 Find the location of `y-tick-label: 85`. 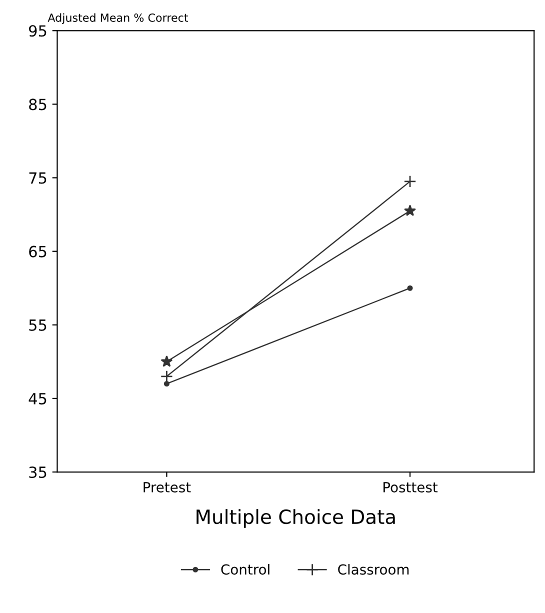

y-tick-label: 85 is located at coordinates (37, 104).